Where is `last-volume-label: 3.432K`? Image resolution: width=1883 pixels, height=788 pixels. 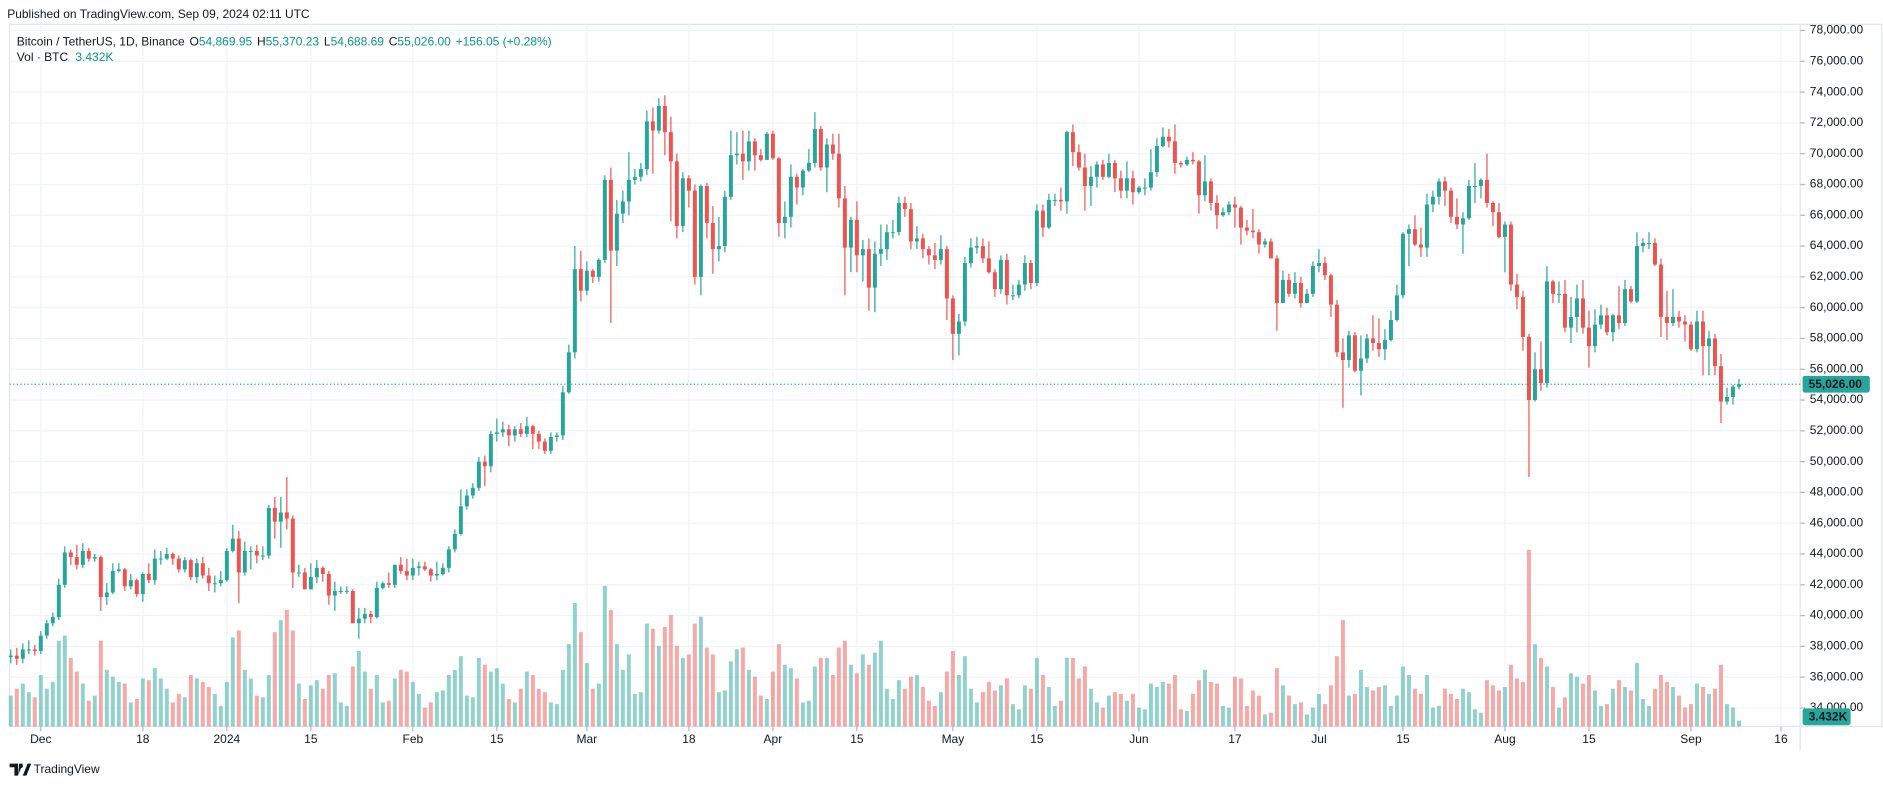
last-volume-label: 3.432K is located at coordinates (1828, 717).